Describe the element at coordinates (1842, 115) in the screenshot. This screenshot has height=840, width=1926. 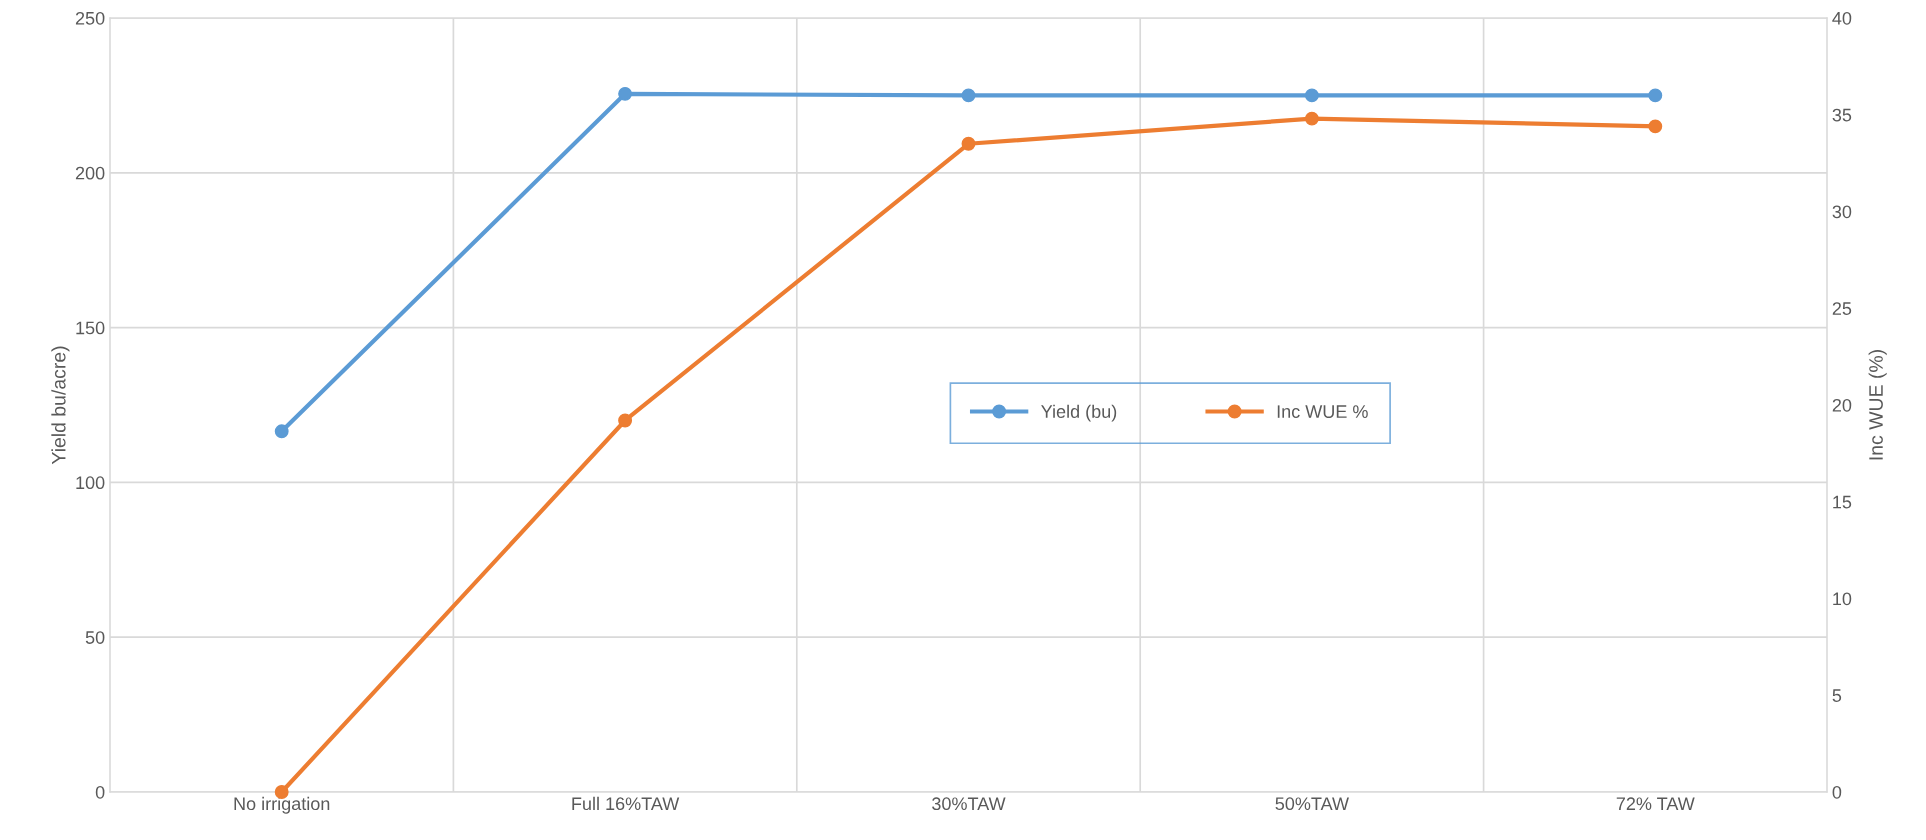
I see `y2-tick-label: 35` at that location.